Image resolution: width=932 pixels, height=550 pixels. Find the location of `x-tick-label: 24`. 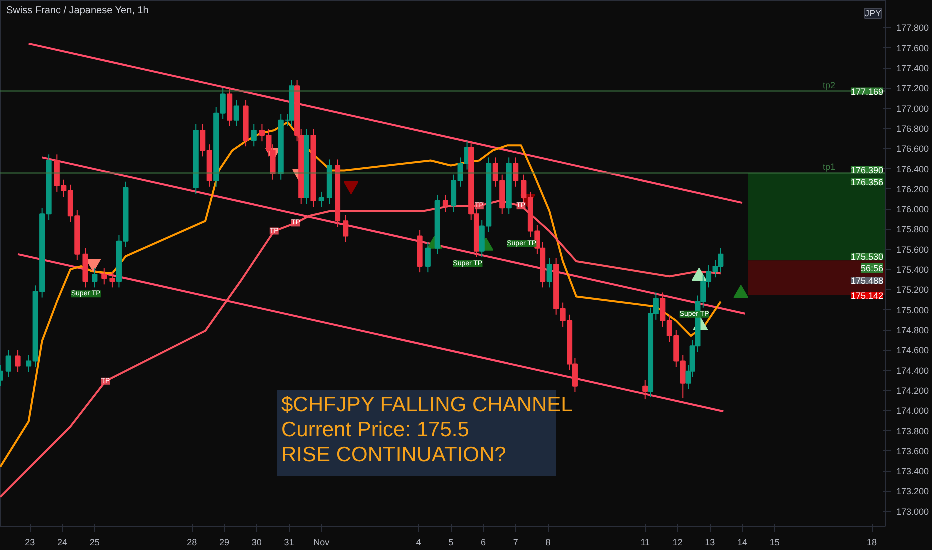

x-tick-label: 24 is located at coordinates (63, 543).